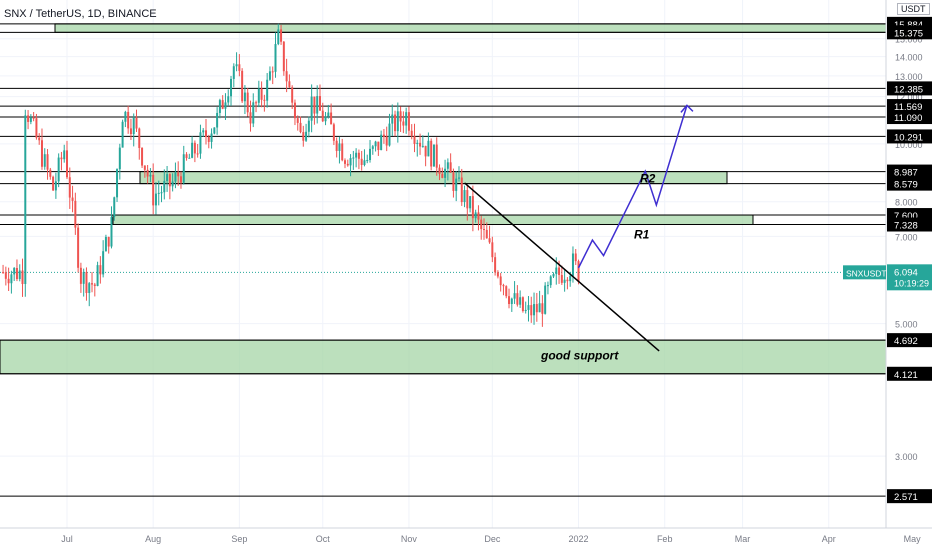 This screenshot has height=550, width=932. I want to click on y-tick-label: 14.000, so click(909, 58).